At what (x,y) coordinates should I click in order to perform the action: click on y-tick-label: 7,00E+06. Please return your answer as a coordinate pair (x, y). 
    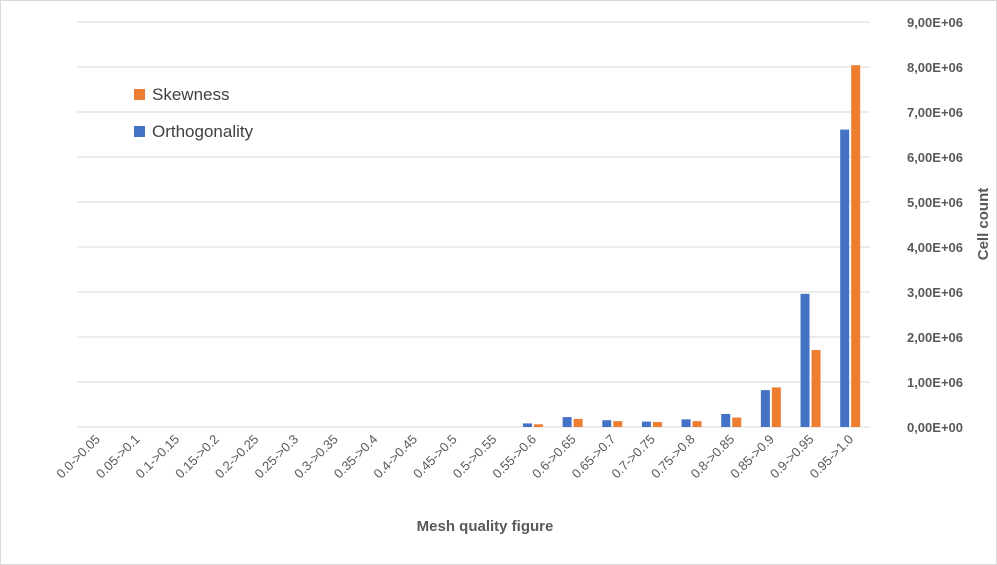
    Looking at the image, I should click on (935, 112).